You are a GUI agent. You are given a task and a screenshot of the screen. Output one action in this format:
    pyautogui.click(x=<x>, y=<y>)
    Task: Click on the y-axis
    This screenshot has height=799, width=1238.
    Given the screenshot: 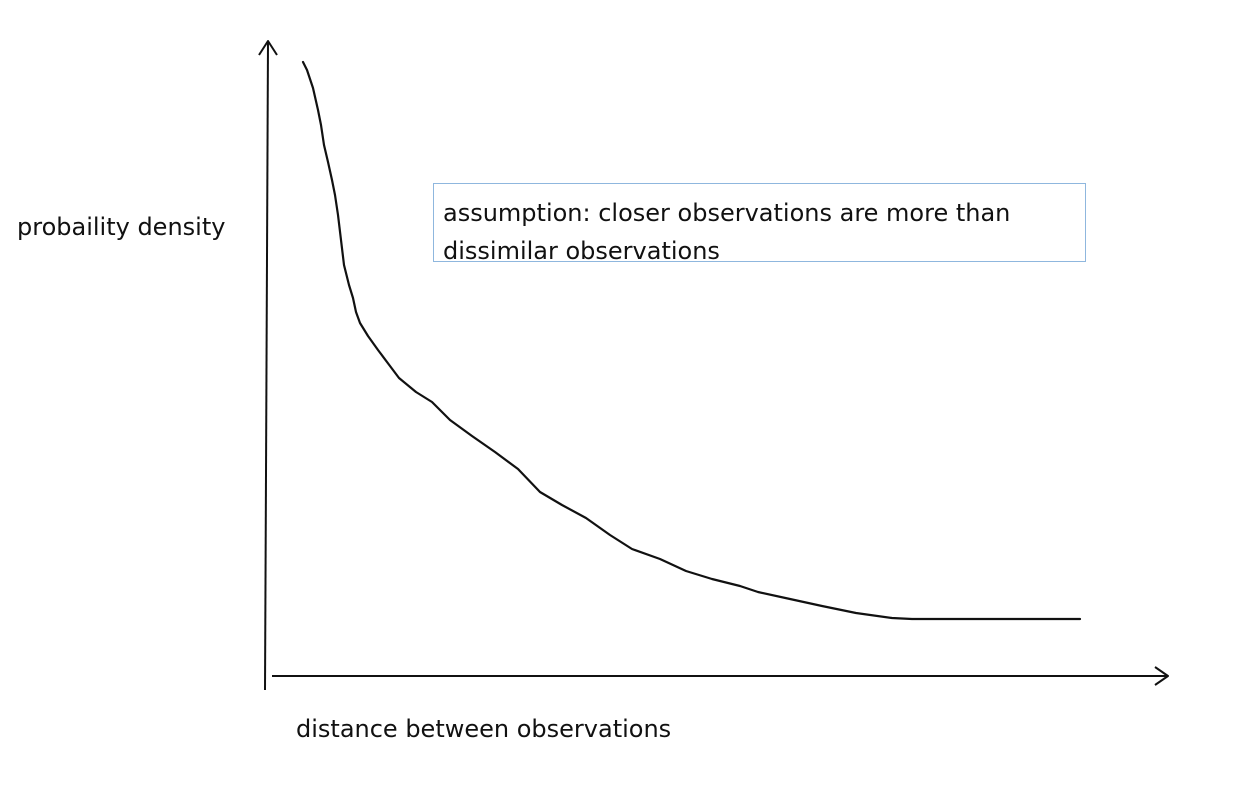 What is the action you would take?
    pyautogui.click(x=266, y=365)
    